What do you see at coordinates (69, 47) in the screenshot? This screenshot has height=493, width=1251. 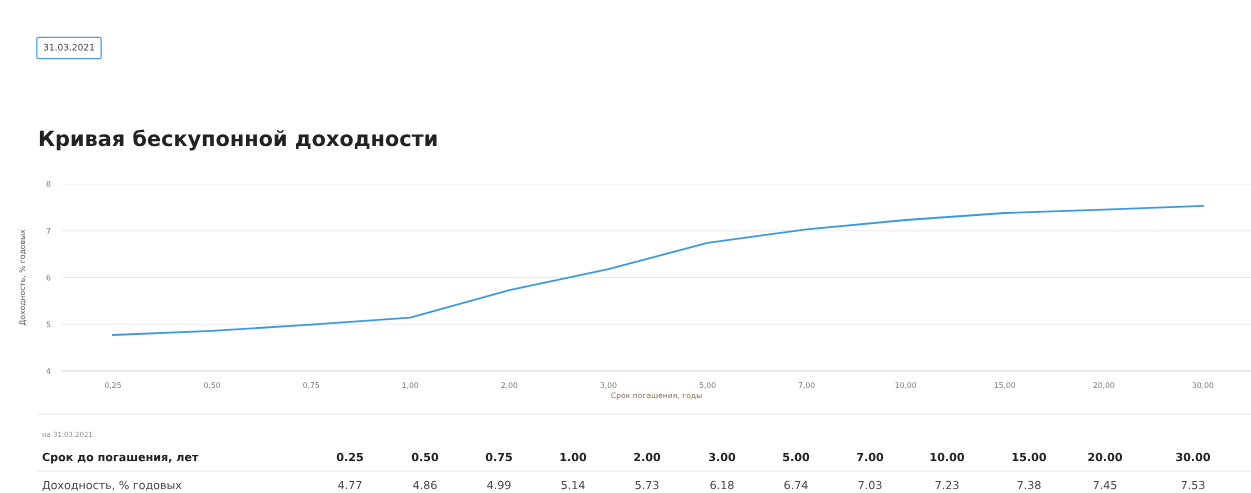 I see `text: 31.03.2021` at bounding box center [69, 47].